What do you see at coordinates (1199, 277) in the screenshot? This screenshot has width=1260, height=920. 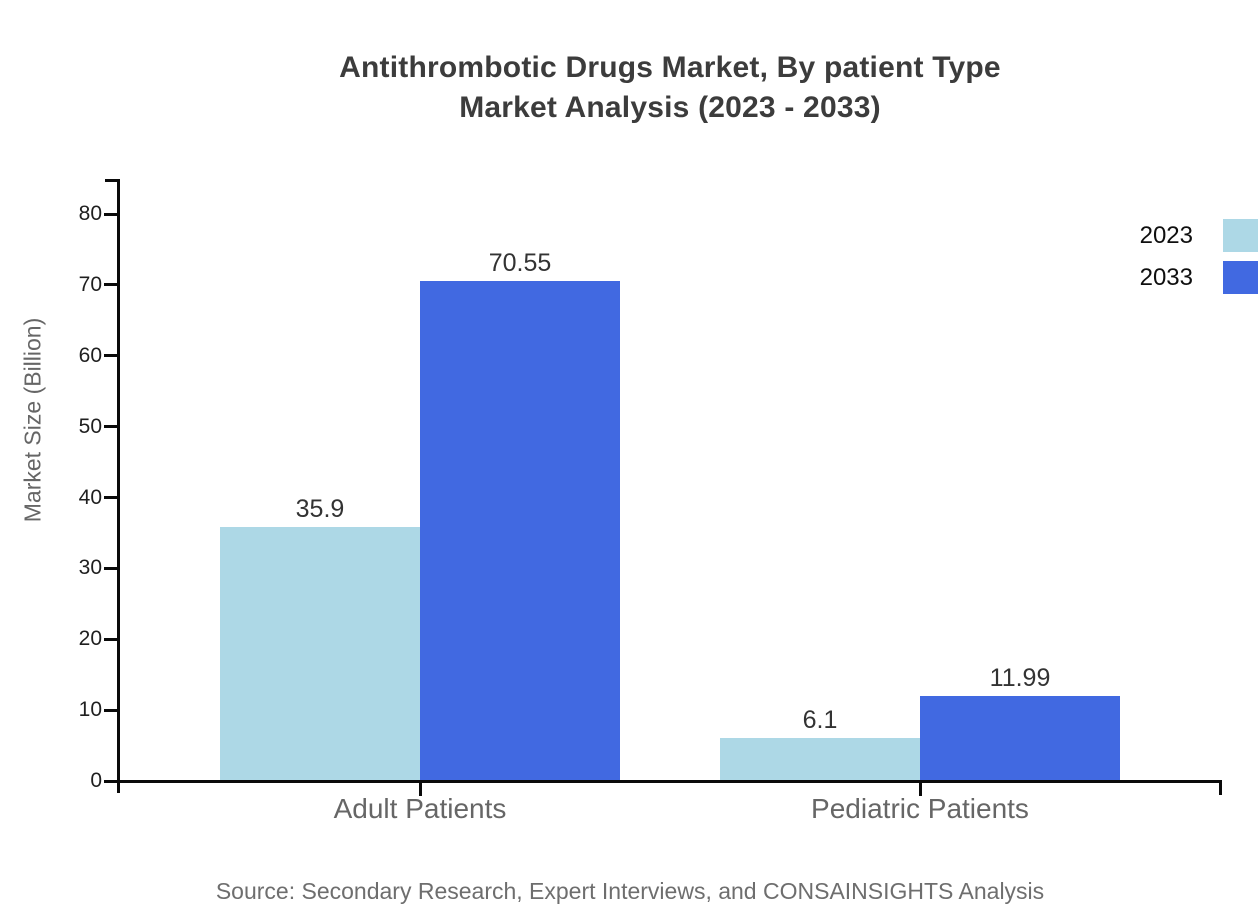 I see `legend-item: 2033` at bounding box center [1199, 277].